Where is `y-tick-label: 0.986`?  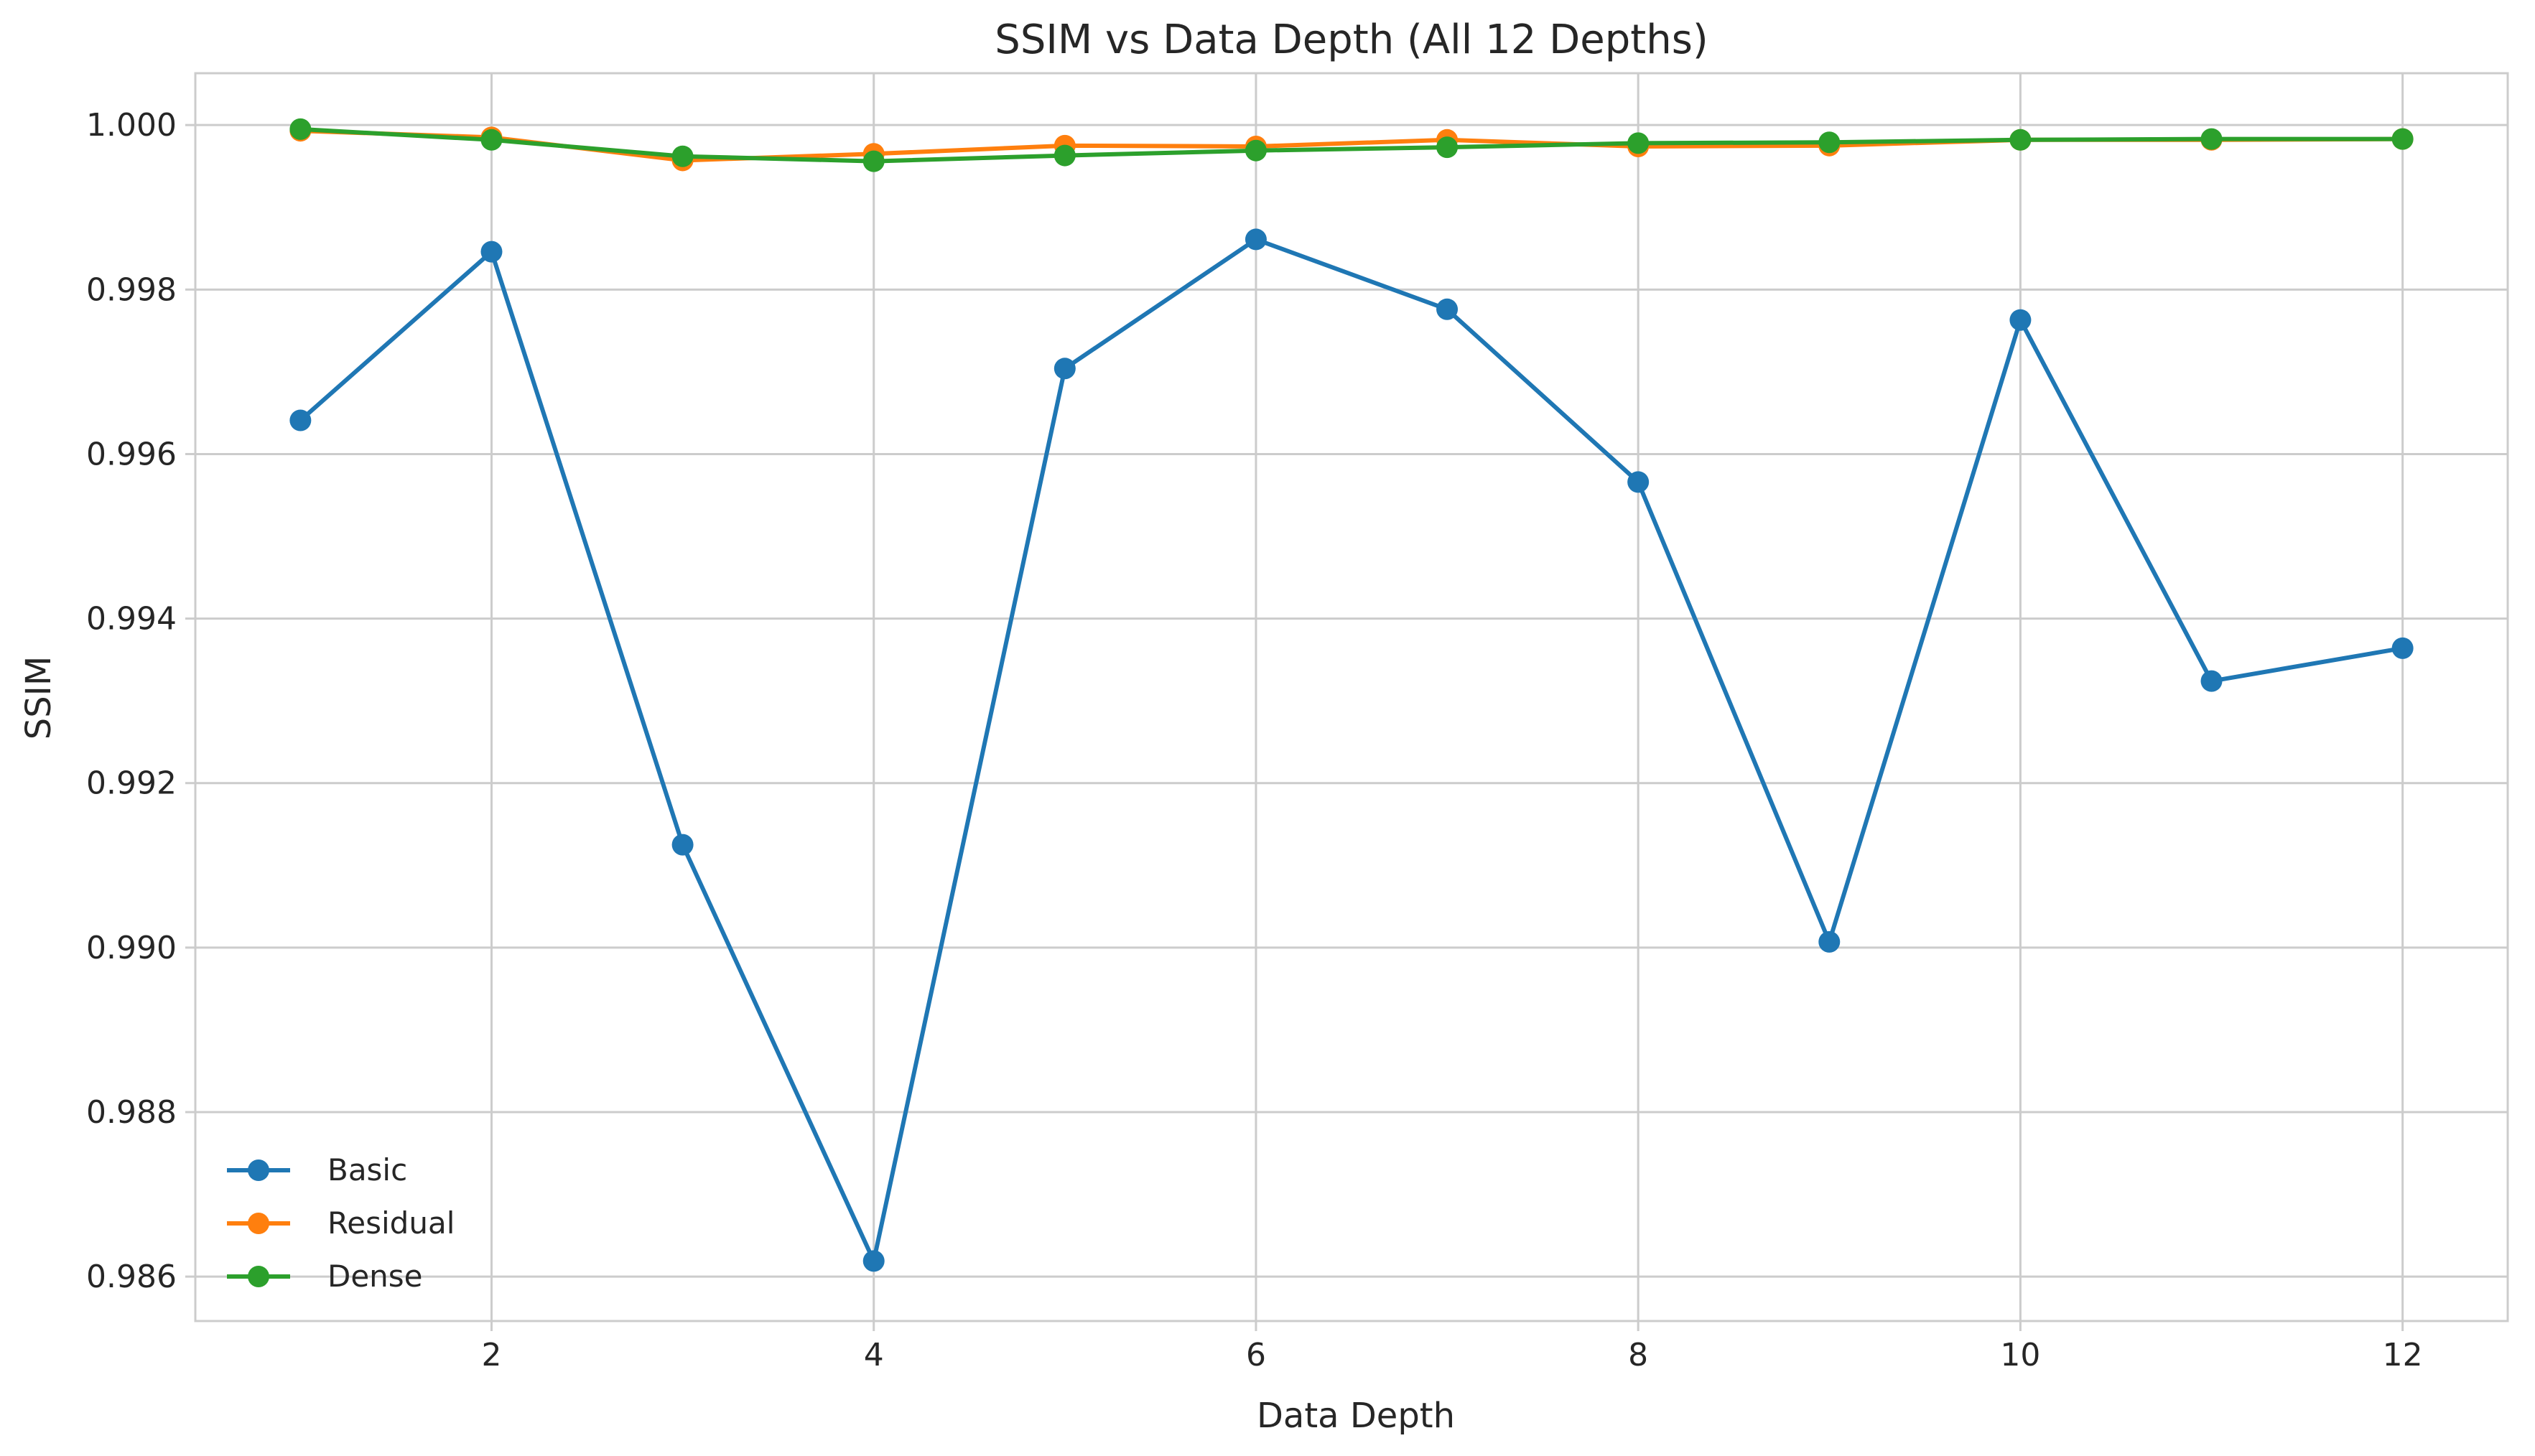 y-tick-label: 0.986 is located at coordinates (131, 1277).